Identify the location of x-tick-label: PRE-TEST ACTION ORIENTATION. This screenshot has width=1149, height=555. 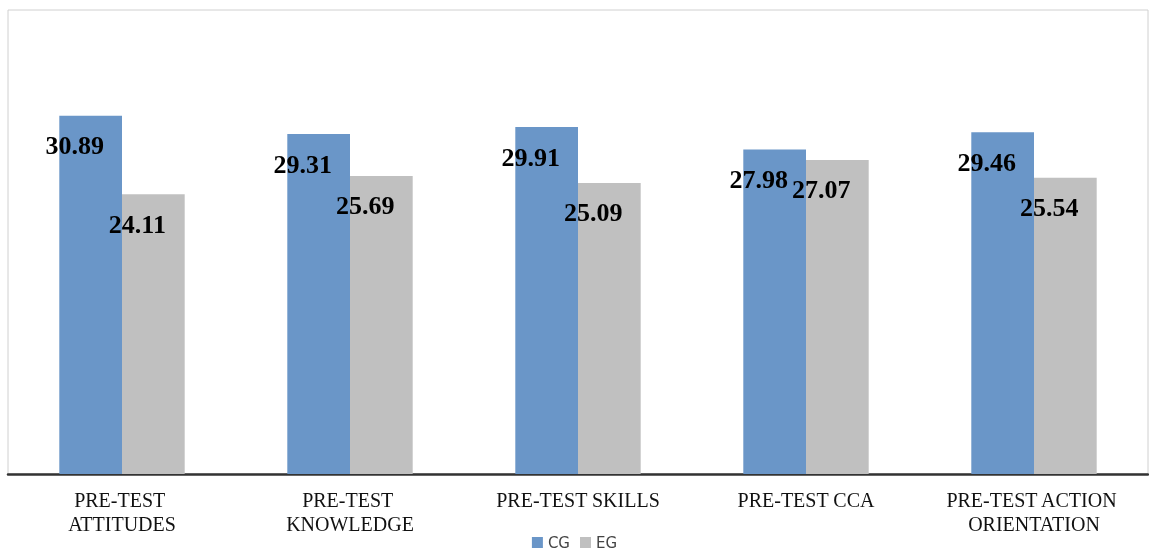
(1034, 512).